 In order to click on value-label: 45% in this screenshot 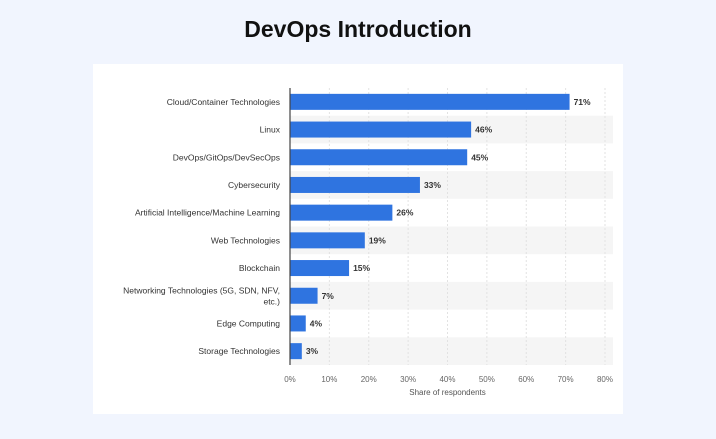, I will do `click(479, 157)`.